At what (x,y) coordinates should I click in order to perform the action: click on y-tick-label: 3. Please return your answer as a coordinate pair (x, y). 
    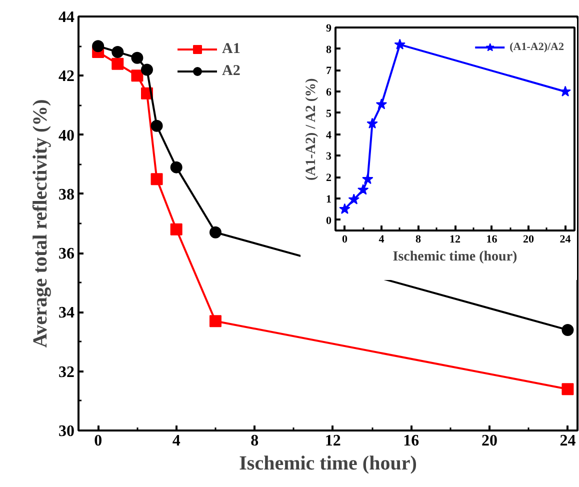
    Looking at the image, I should click on (329, 156).